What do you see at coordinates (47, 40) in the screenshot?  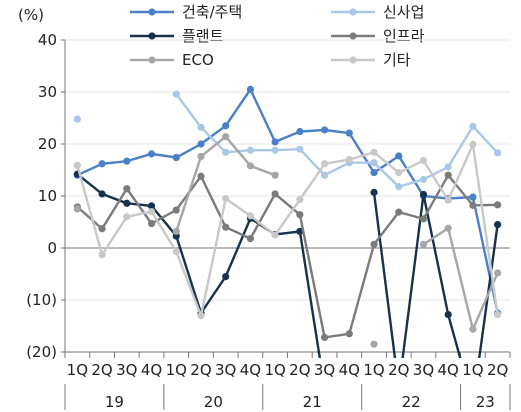 I see `y-tick-label: 40` at bounding box center [47, 40].